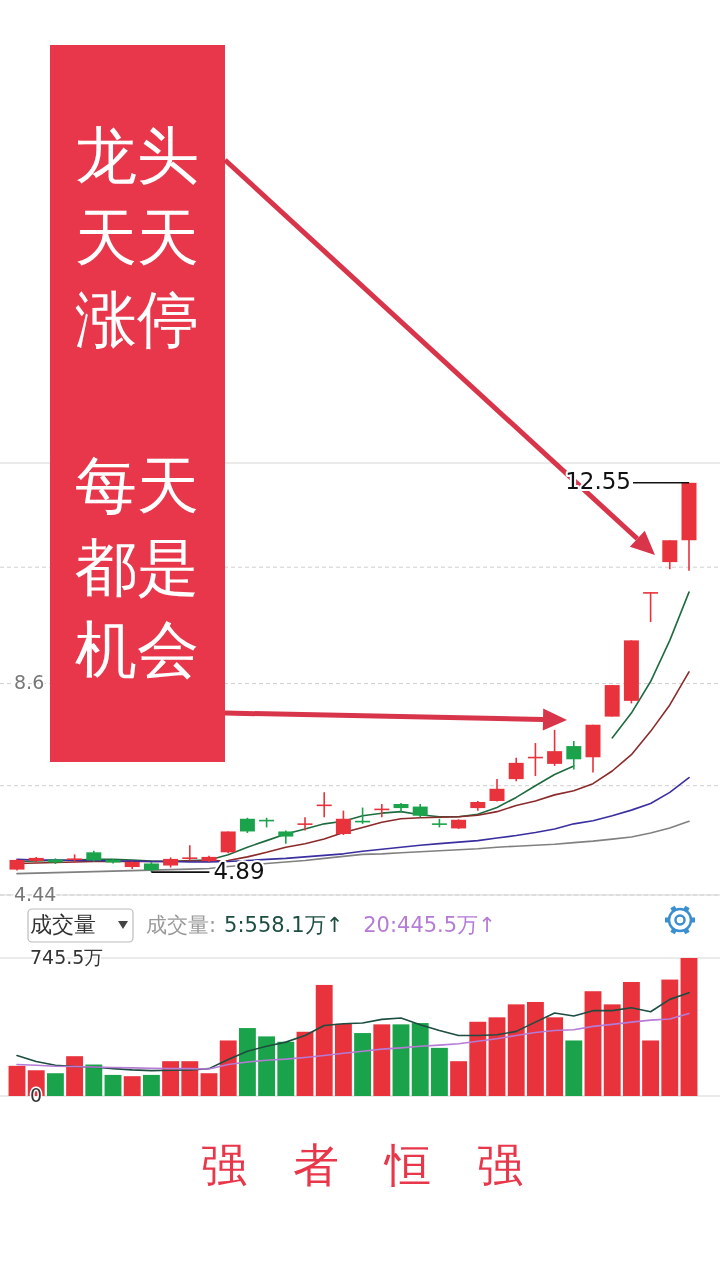 This screenshot has width=720, height=1280. I want to click on annotation: 4.89, so click(239, 870).